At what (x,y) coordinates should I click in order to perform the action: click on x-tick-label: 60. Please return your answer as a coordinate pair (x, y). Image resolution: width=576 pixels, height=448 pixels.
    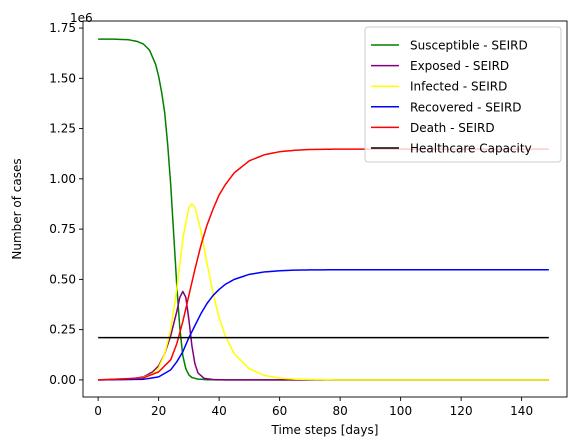
    Looking at the image, I should click on (279, 411).